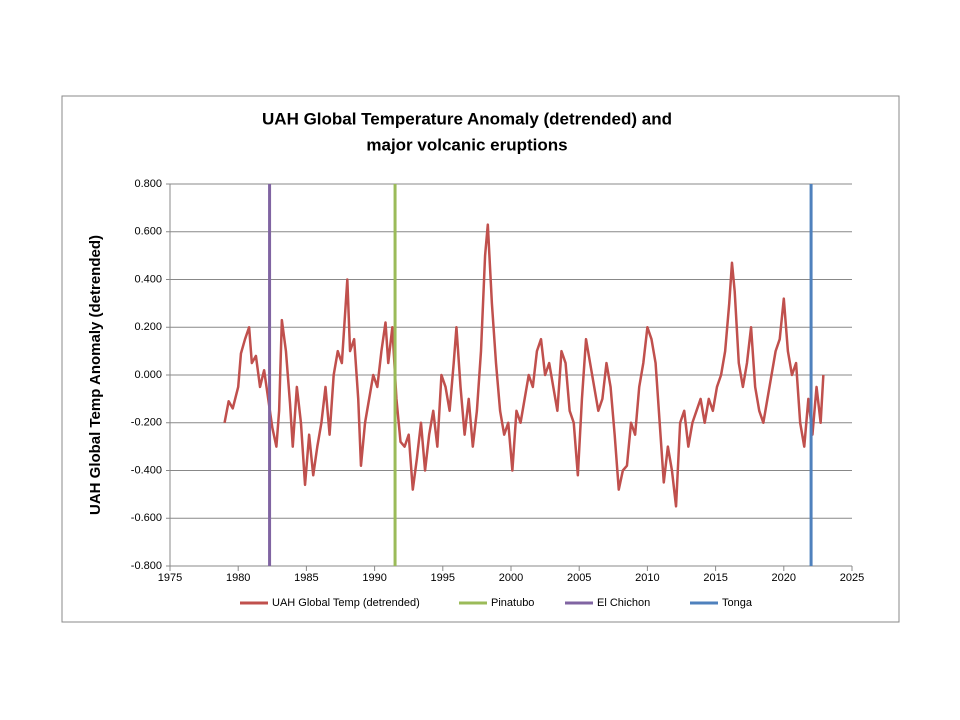  Describe the element at coordinates (306, 578) in the screenshot. I see `x-tick-label: 1985` at that location.